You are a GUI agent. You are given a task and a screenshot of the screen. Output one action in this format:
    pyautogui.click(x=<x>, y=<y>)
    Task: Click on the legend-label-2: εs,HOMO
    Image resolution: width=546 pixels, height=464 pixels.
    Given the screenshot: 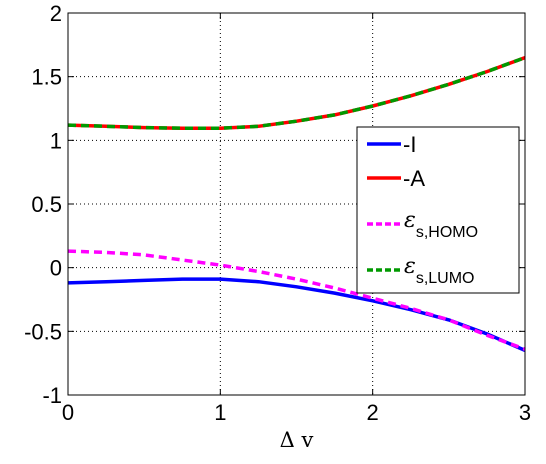 What is the action you would take?
    pyautogui.click(x=441, y=224)
    